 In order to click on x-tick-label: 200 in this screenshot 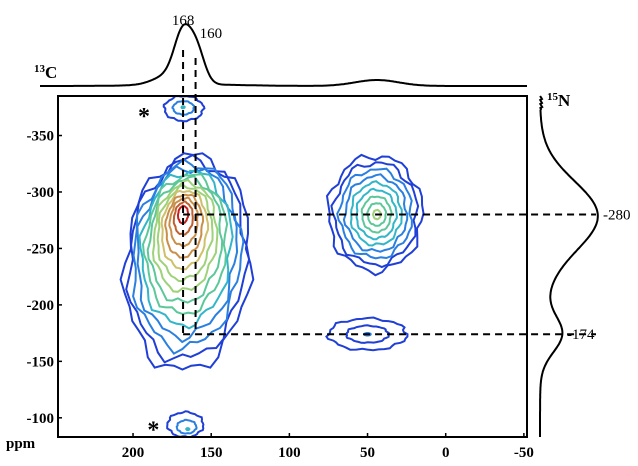, I will do `click(133, 453)`.